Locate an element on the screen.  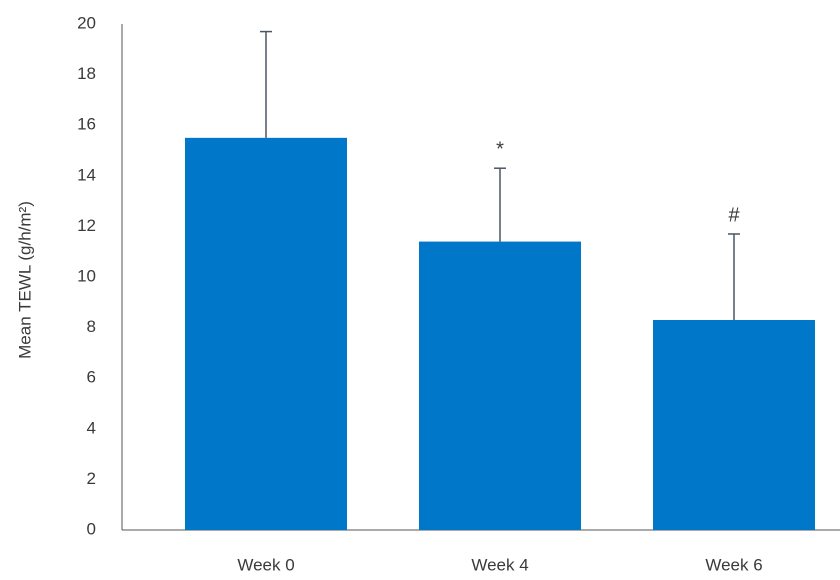
significance-marker: # is located at coordinates (734, 215).